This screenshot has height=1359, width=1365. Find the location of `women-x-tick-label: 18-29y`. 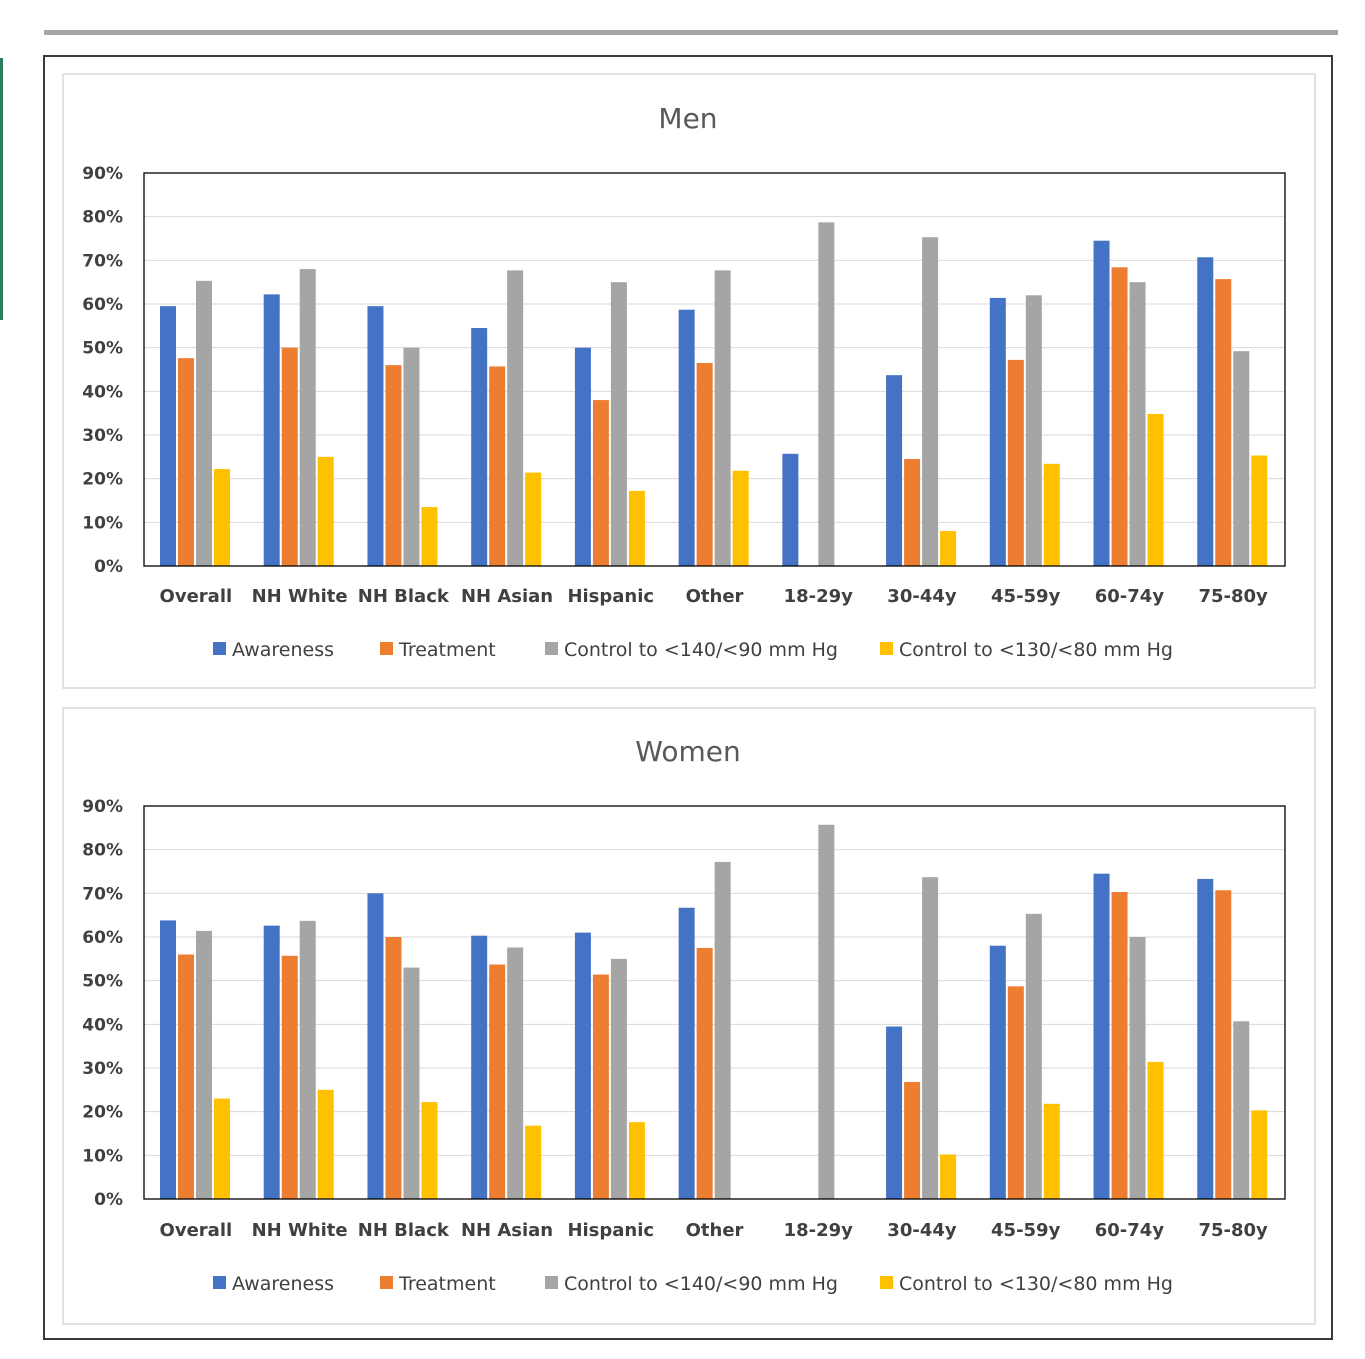

women-x-tick-label: 18-29y is located at coordinates (819, 1230).